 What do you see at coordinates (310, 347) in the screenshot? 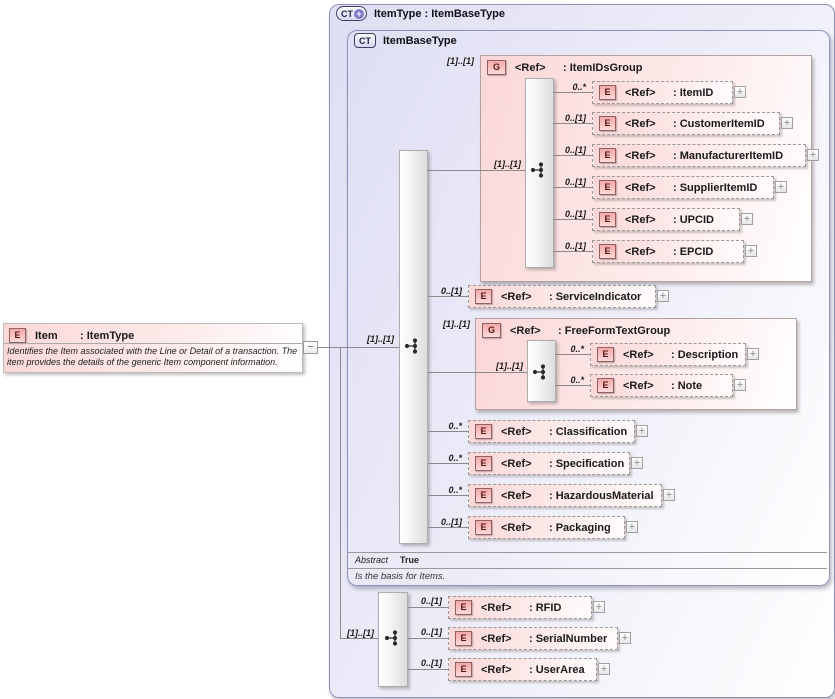
I see `collapse-icon: −` at bounding box center [310, 347].